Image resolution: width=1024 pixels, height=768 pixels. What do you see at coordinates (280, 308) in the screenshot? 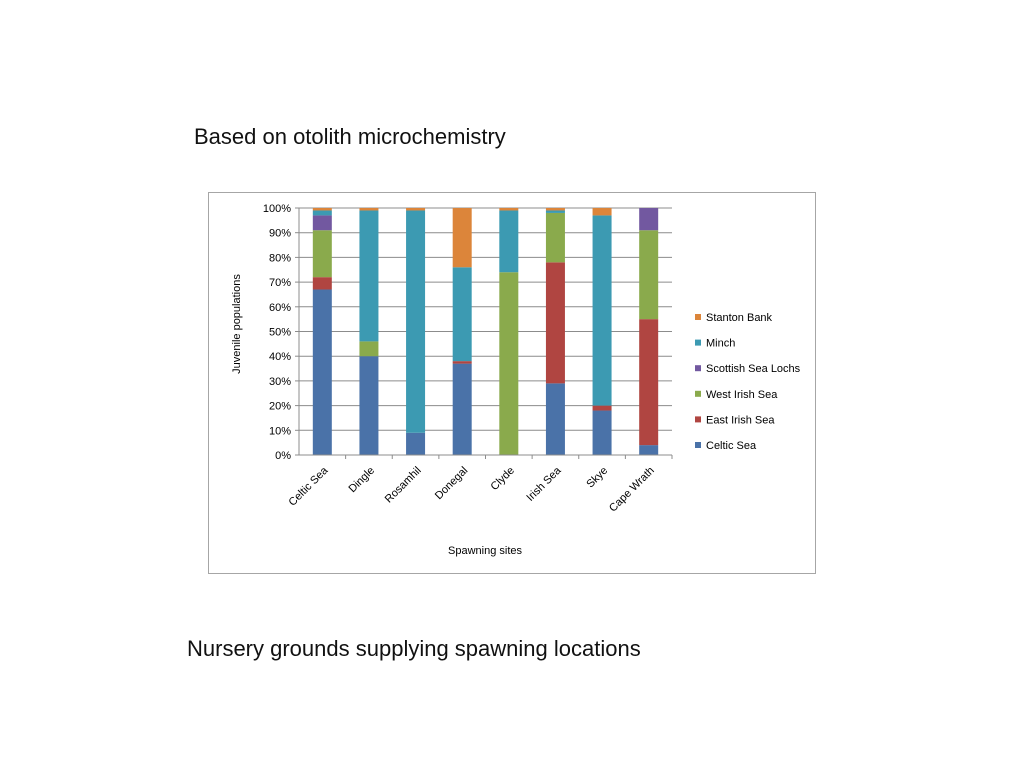
I see `y-tick-label: 60%` at bounding box center [280, 308].